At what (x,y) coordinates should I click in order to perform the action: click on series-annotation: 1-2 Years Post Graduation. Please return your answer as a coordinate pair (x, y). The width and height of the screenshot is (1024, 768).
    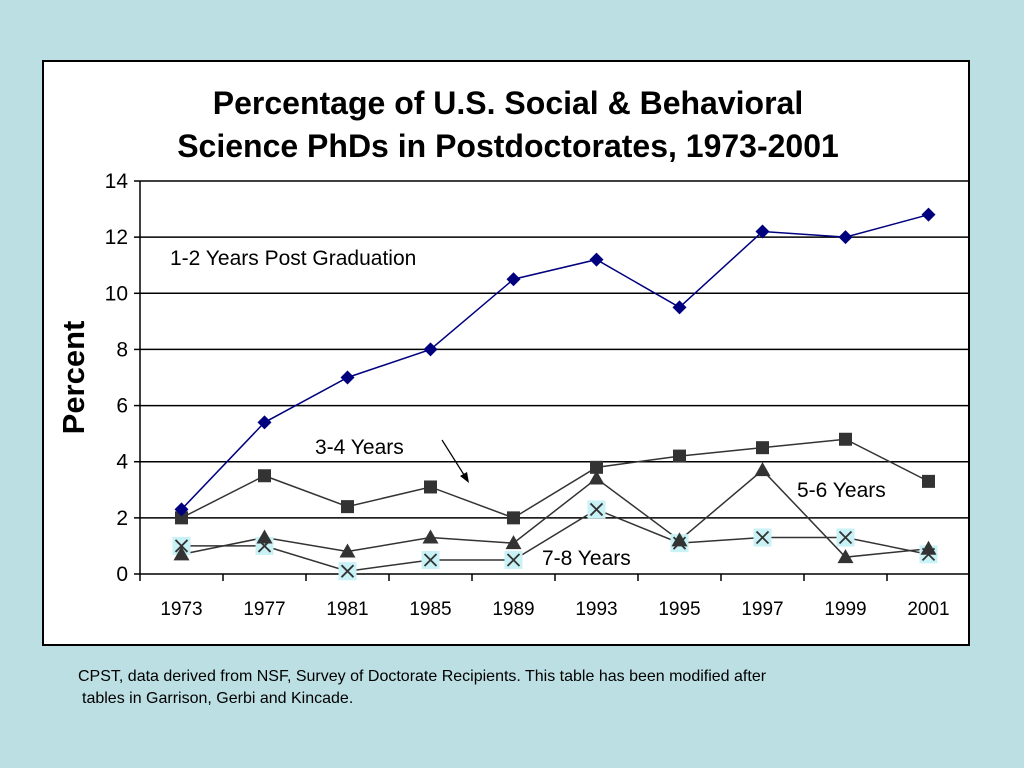
    Looking at the image, I should click on (293, 258).